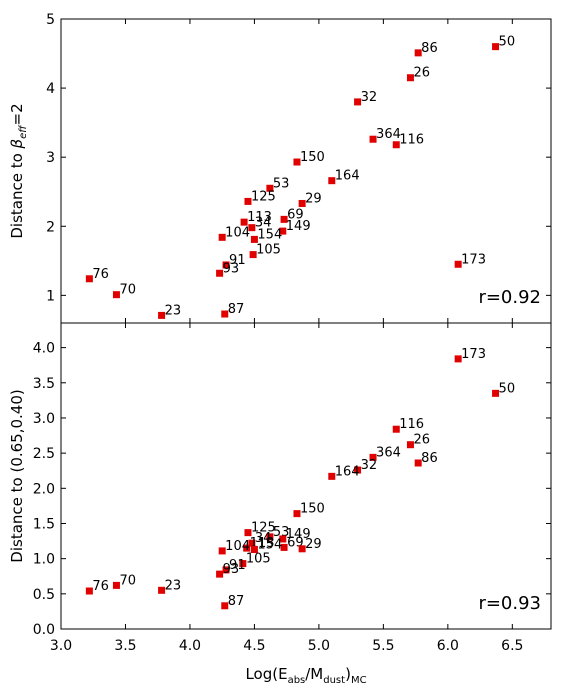 This screenshot has width=574, height=698. Describe the element at coordinates (17, 475) in the screenshot. I see `y-axis-title-text: Distance to (0.65,0.40)` at that location.